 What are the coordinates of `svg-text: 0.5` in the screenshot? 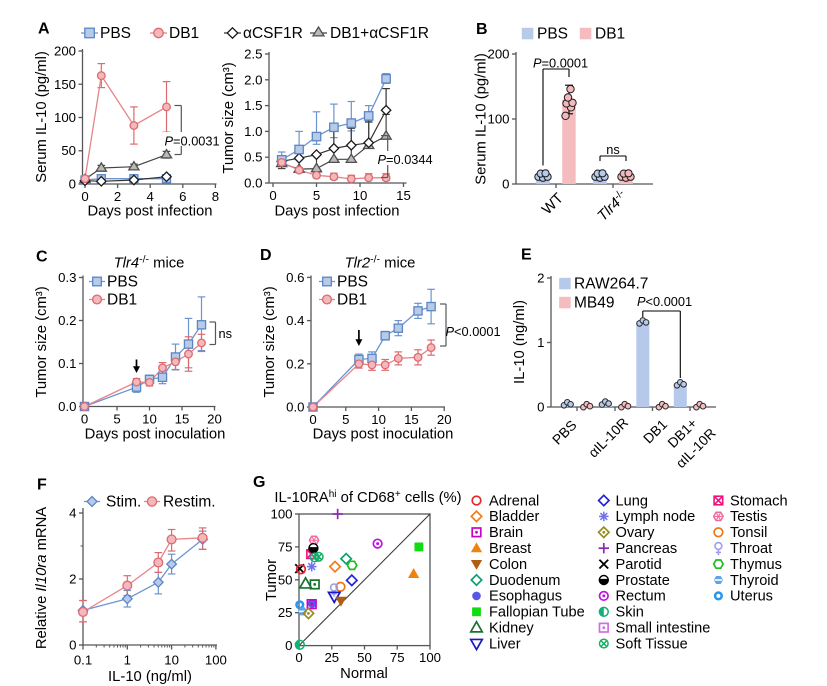 It's located at (253, 157).